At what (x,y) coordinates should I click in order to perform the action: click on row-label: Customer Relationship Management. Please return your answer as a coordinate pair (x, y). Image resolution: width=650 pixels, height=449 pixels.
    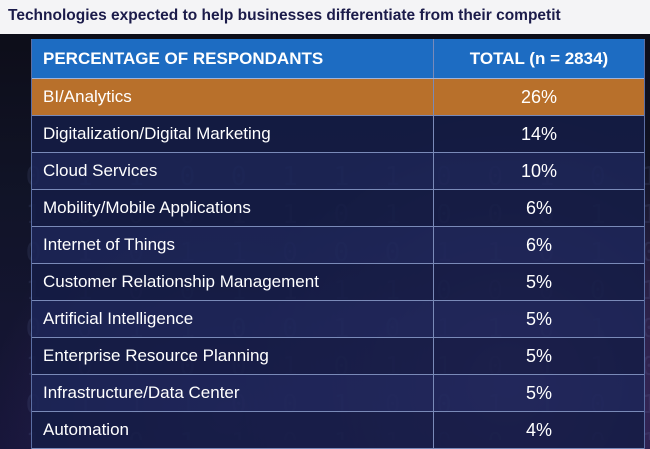
    Looking at the image, I should click on (233, 282).